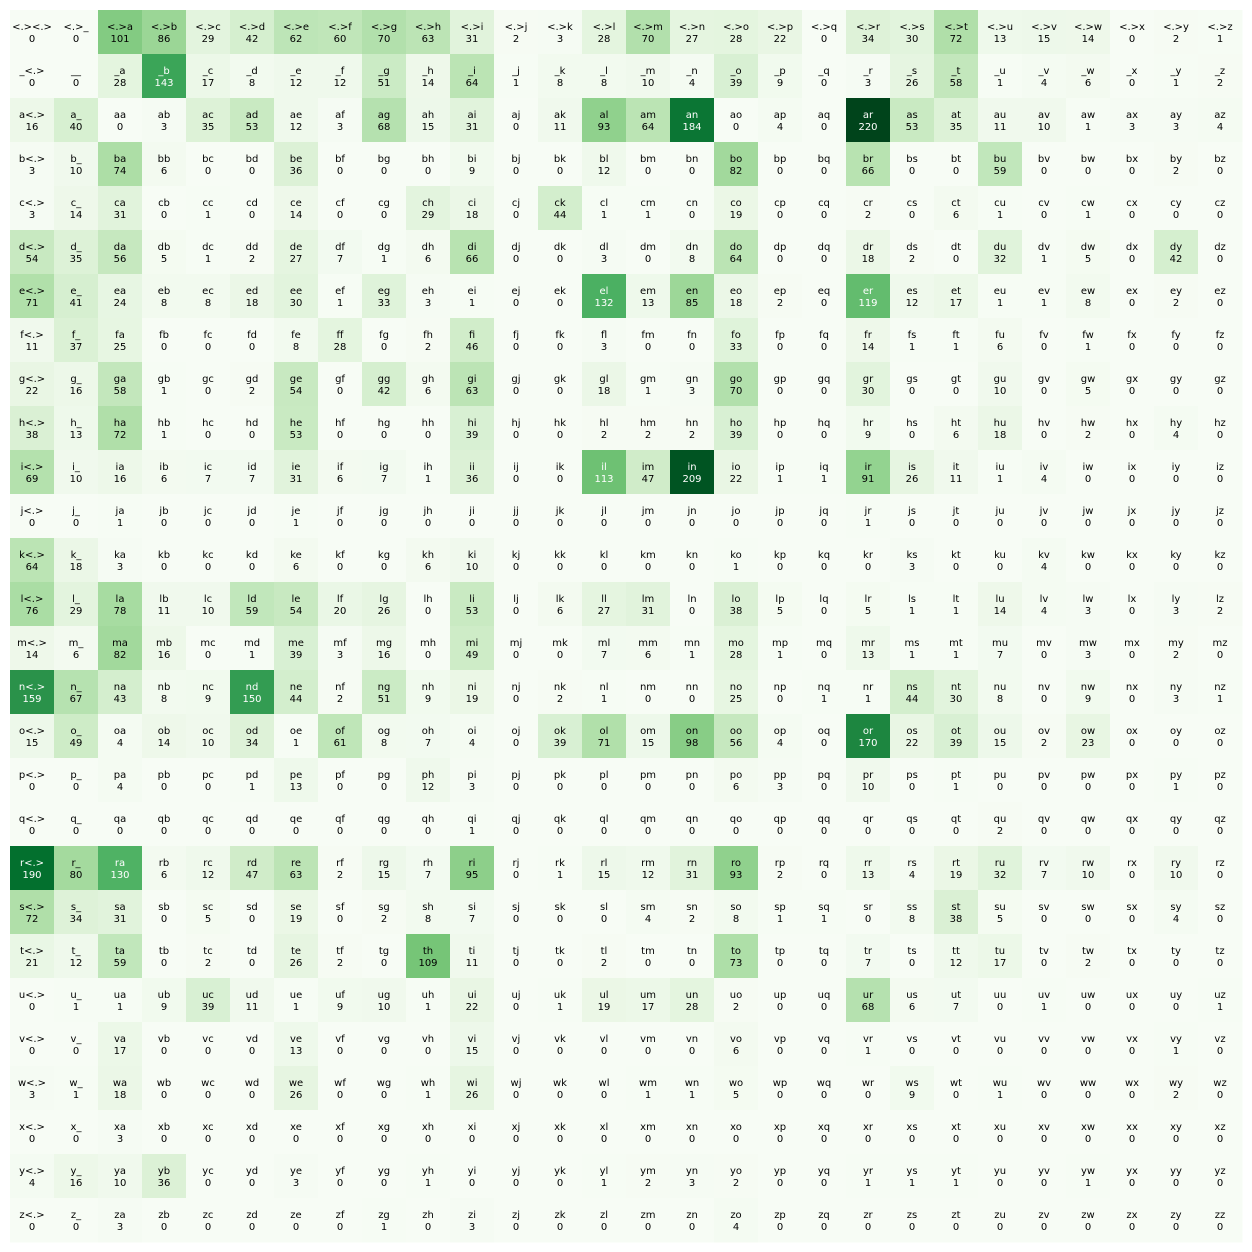 This screenshot has width=1252, height=1252. Describe the element at coordinates (560, 164) in the screenshot. I see `cell-b-k: bk0` at that location.